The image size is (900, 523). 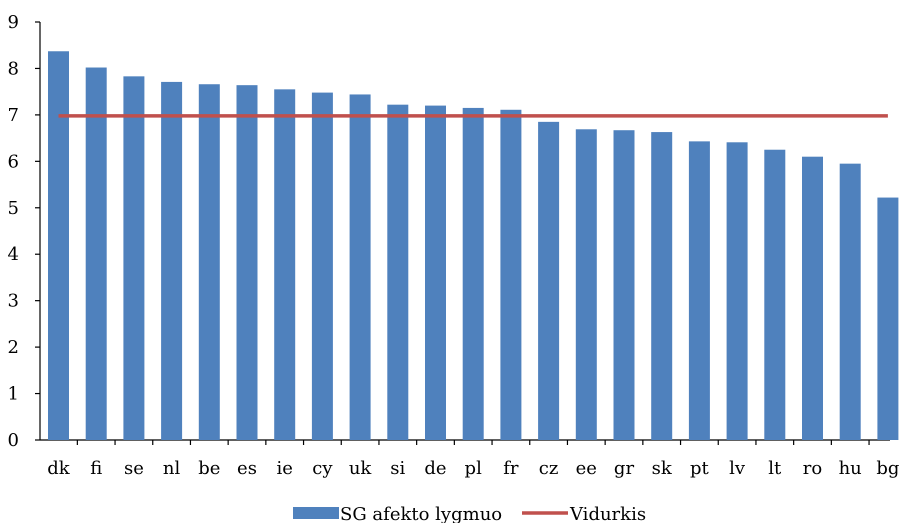 What do you see at coordinates (473, 273) in the screenshot?
I see `bar-pl` at bounding box center [473, 273].